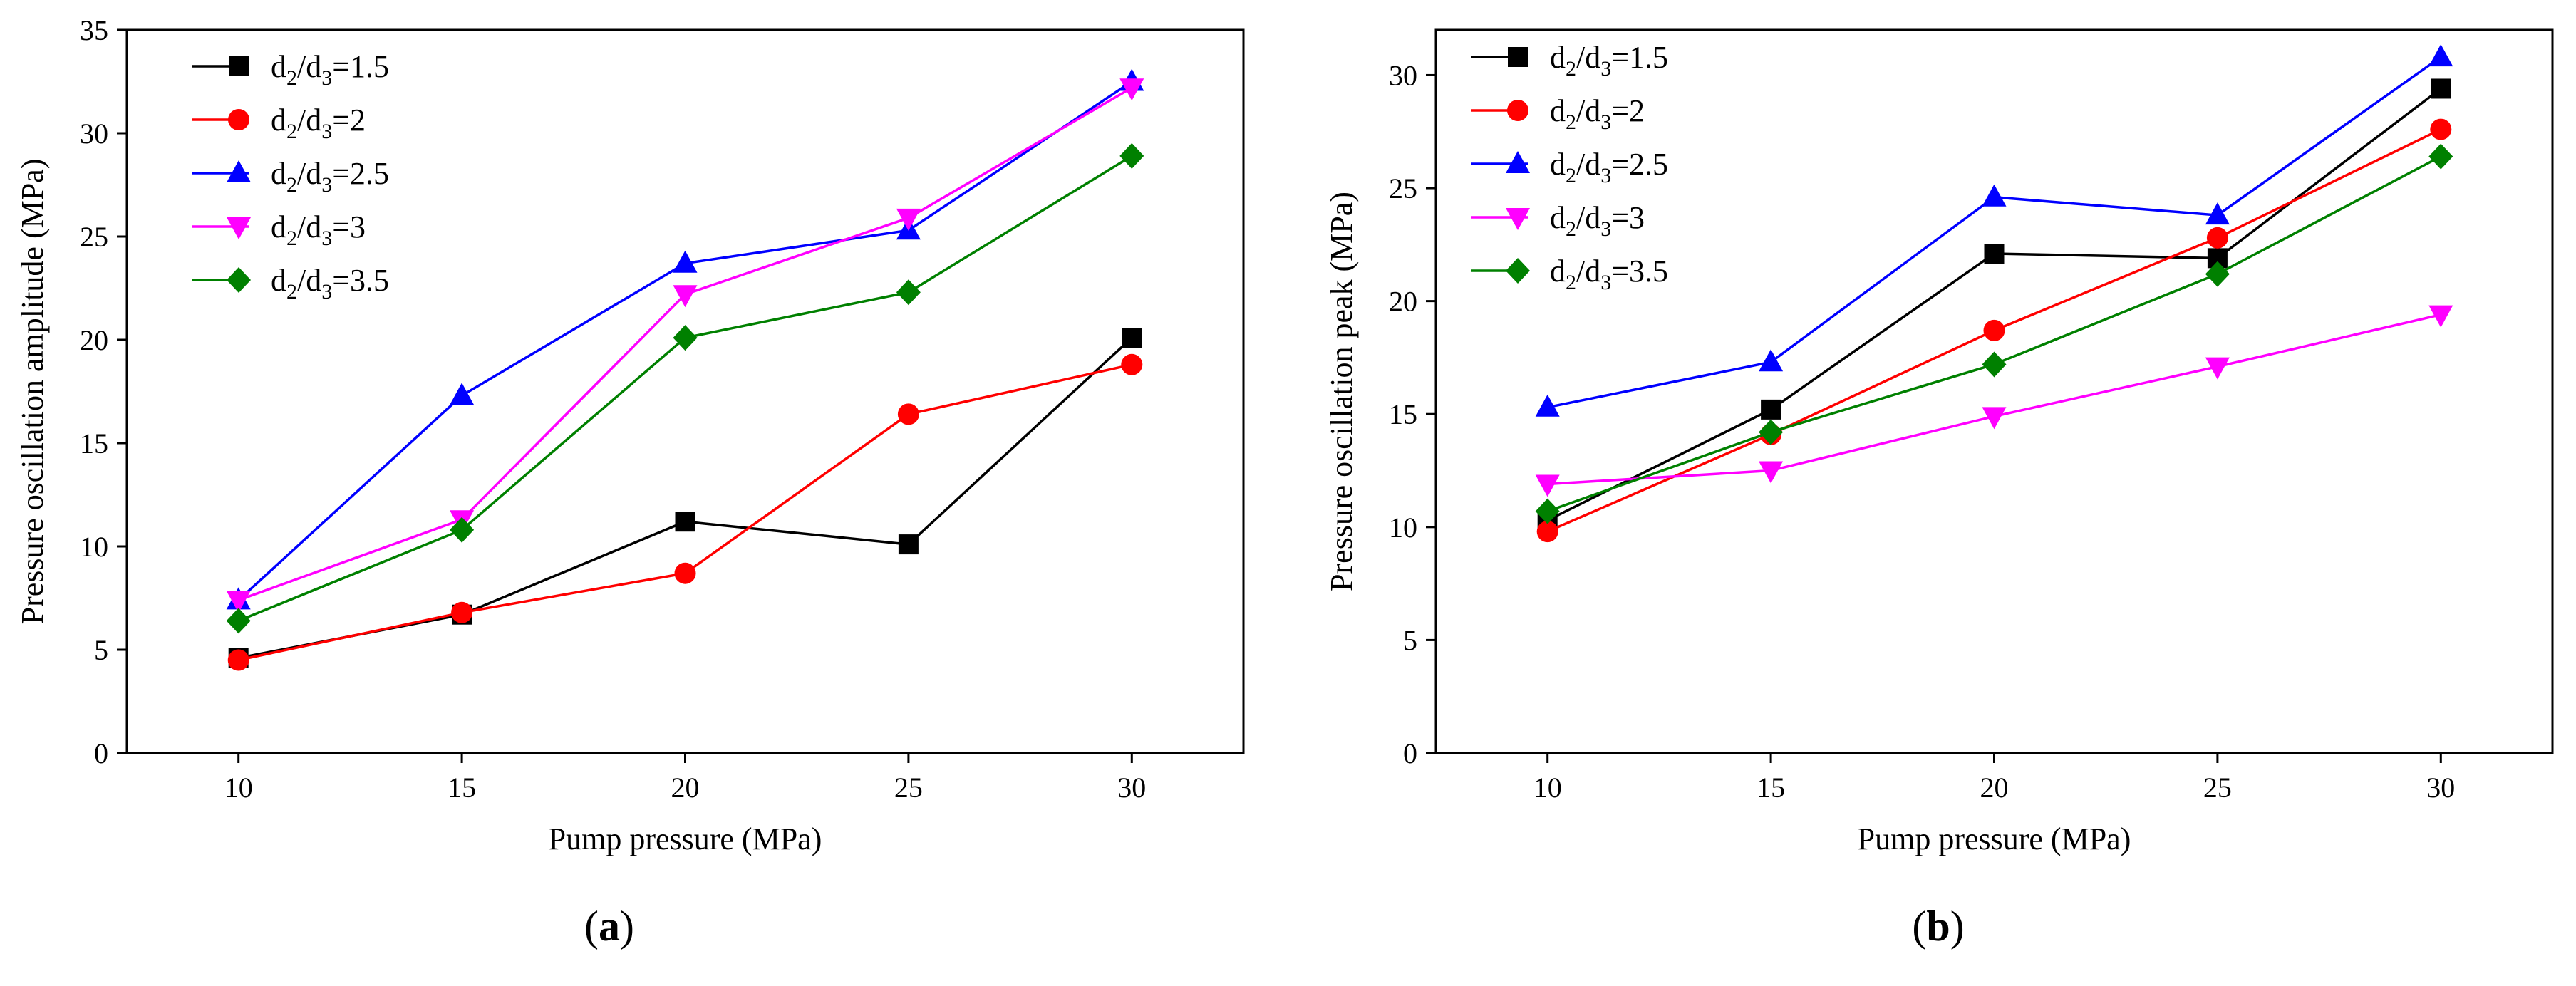 Image resolution: width=2576 pixels, height=986 pixels. Describe the element at coordinates (1938, 927) in the screenshot. I see `panel-label: (b)` at that location.